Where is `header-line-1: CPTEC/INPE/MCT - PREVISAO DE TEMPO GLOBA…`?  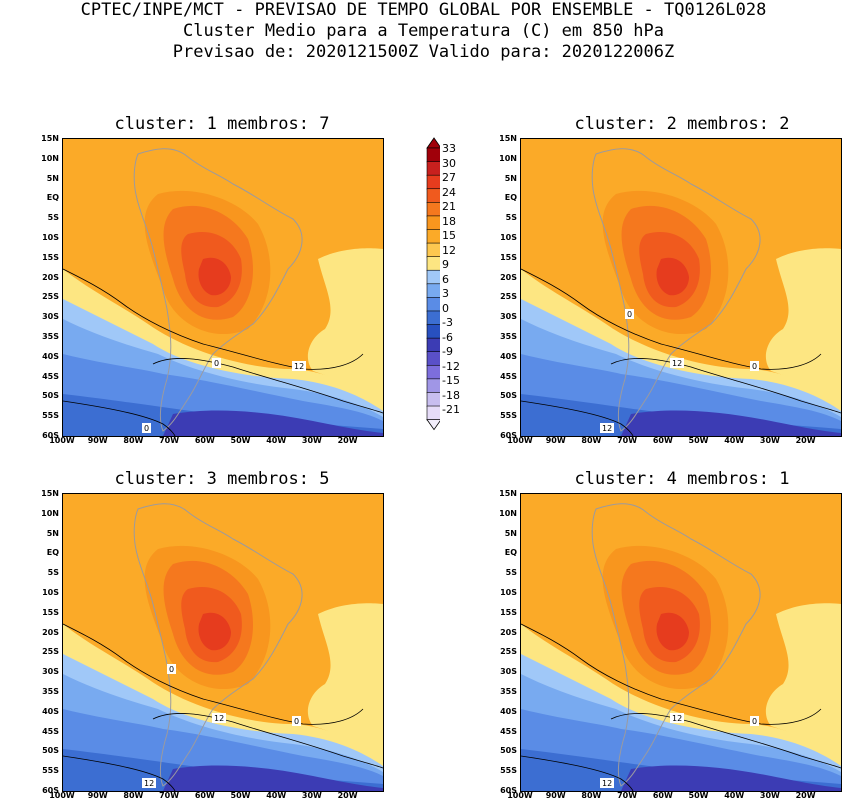
header-line-1: CPTEC/INPE/MCT - PREVISAO DE TEMPO GLOBA… is located at coordinates (423, 10).